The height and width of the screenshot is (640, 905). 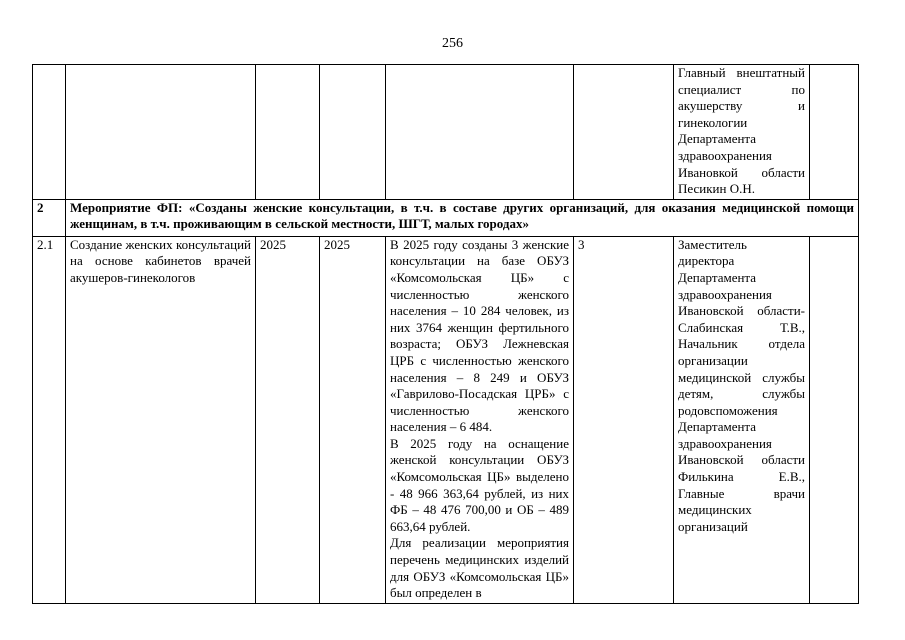 What do you see at coordinates (452, 43) in the screenshot?
I see `page-number: 256` at bounding box center [452, 43].